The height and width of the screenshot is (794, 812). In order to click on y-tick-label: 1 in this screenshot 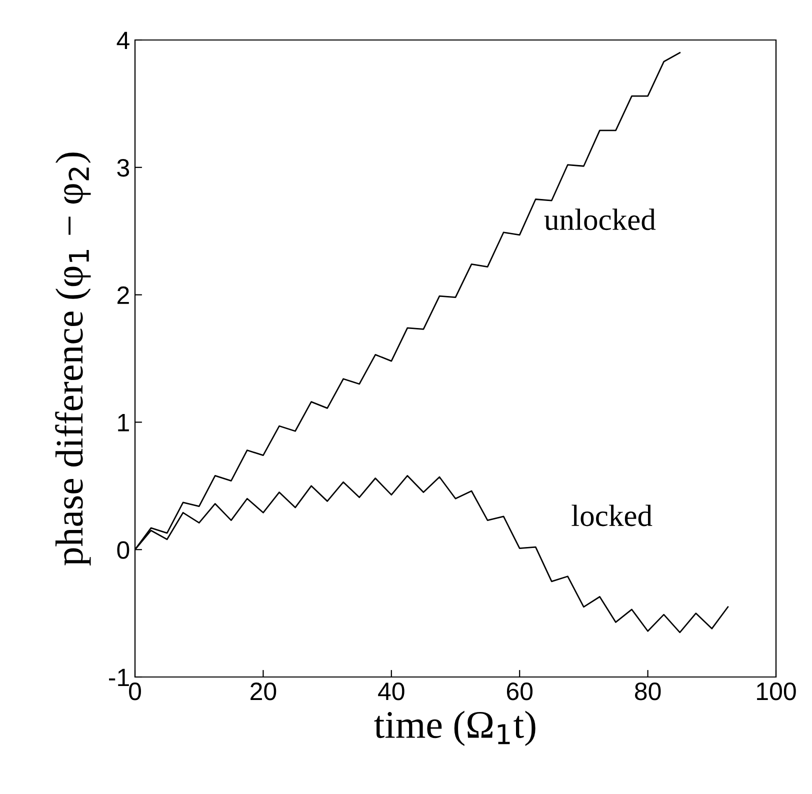, I will do `click(123, 423)`.